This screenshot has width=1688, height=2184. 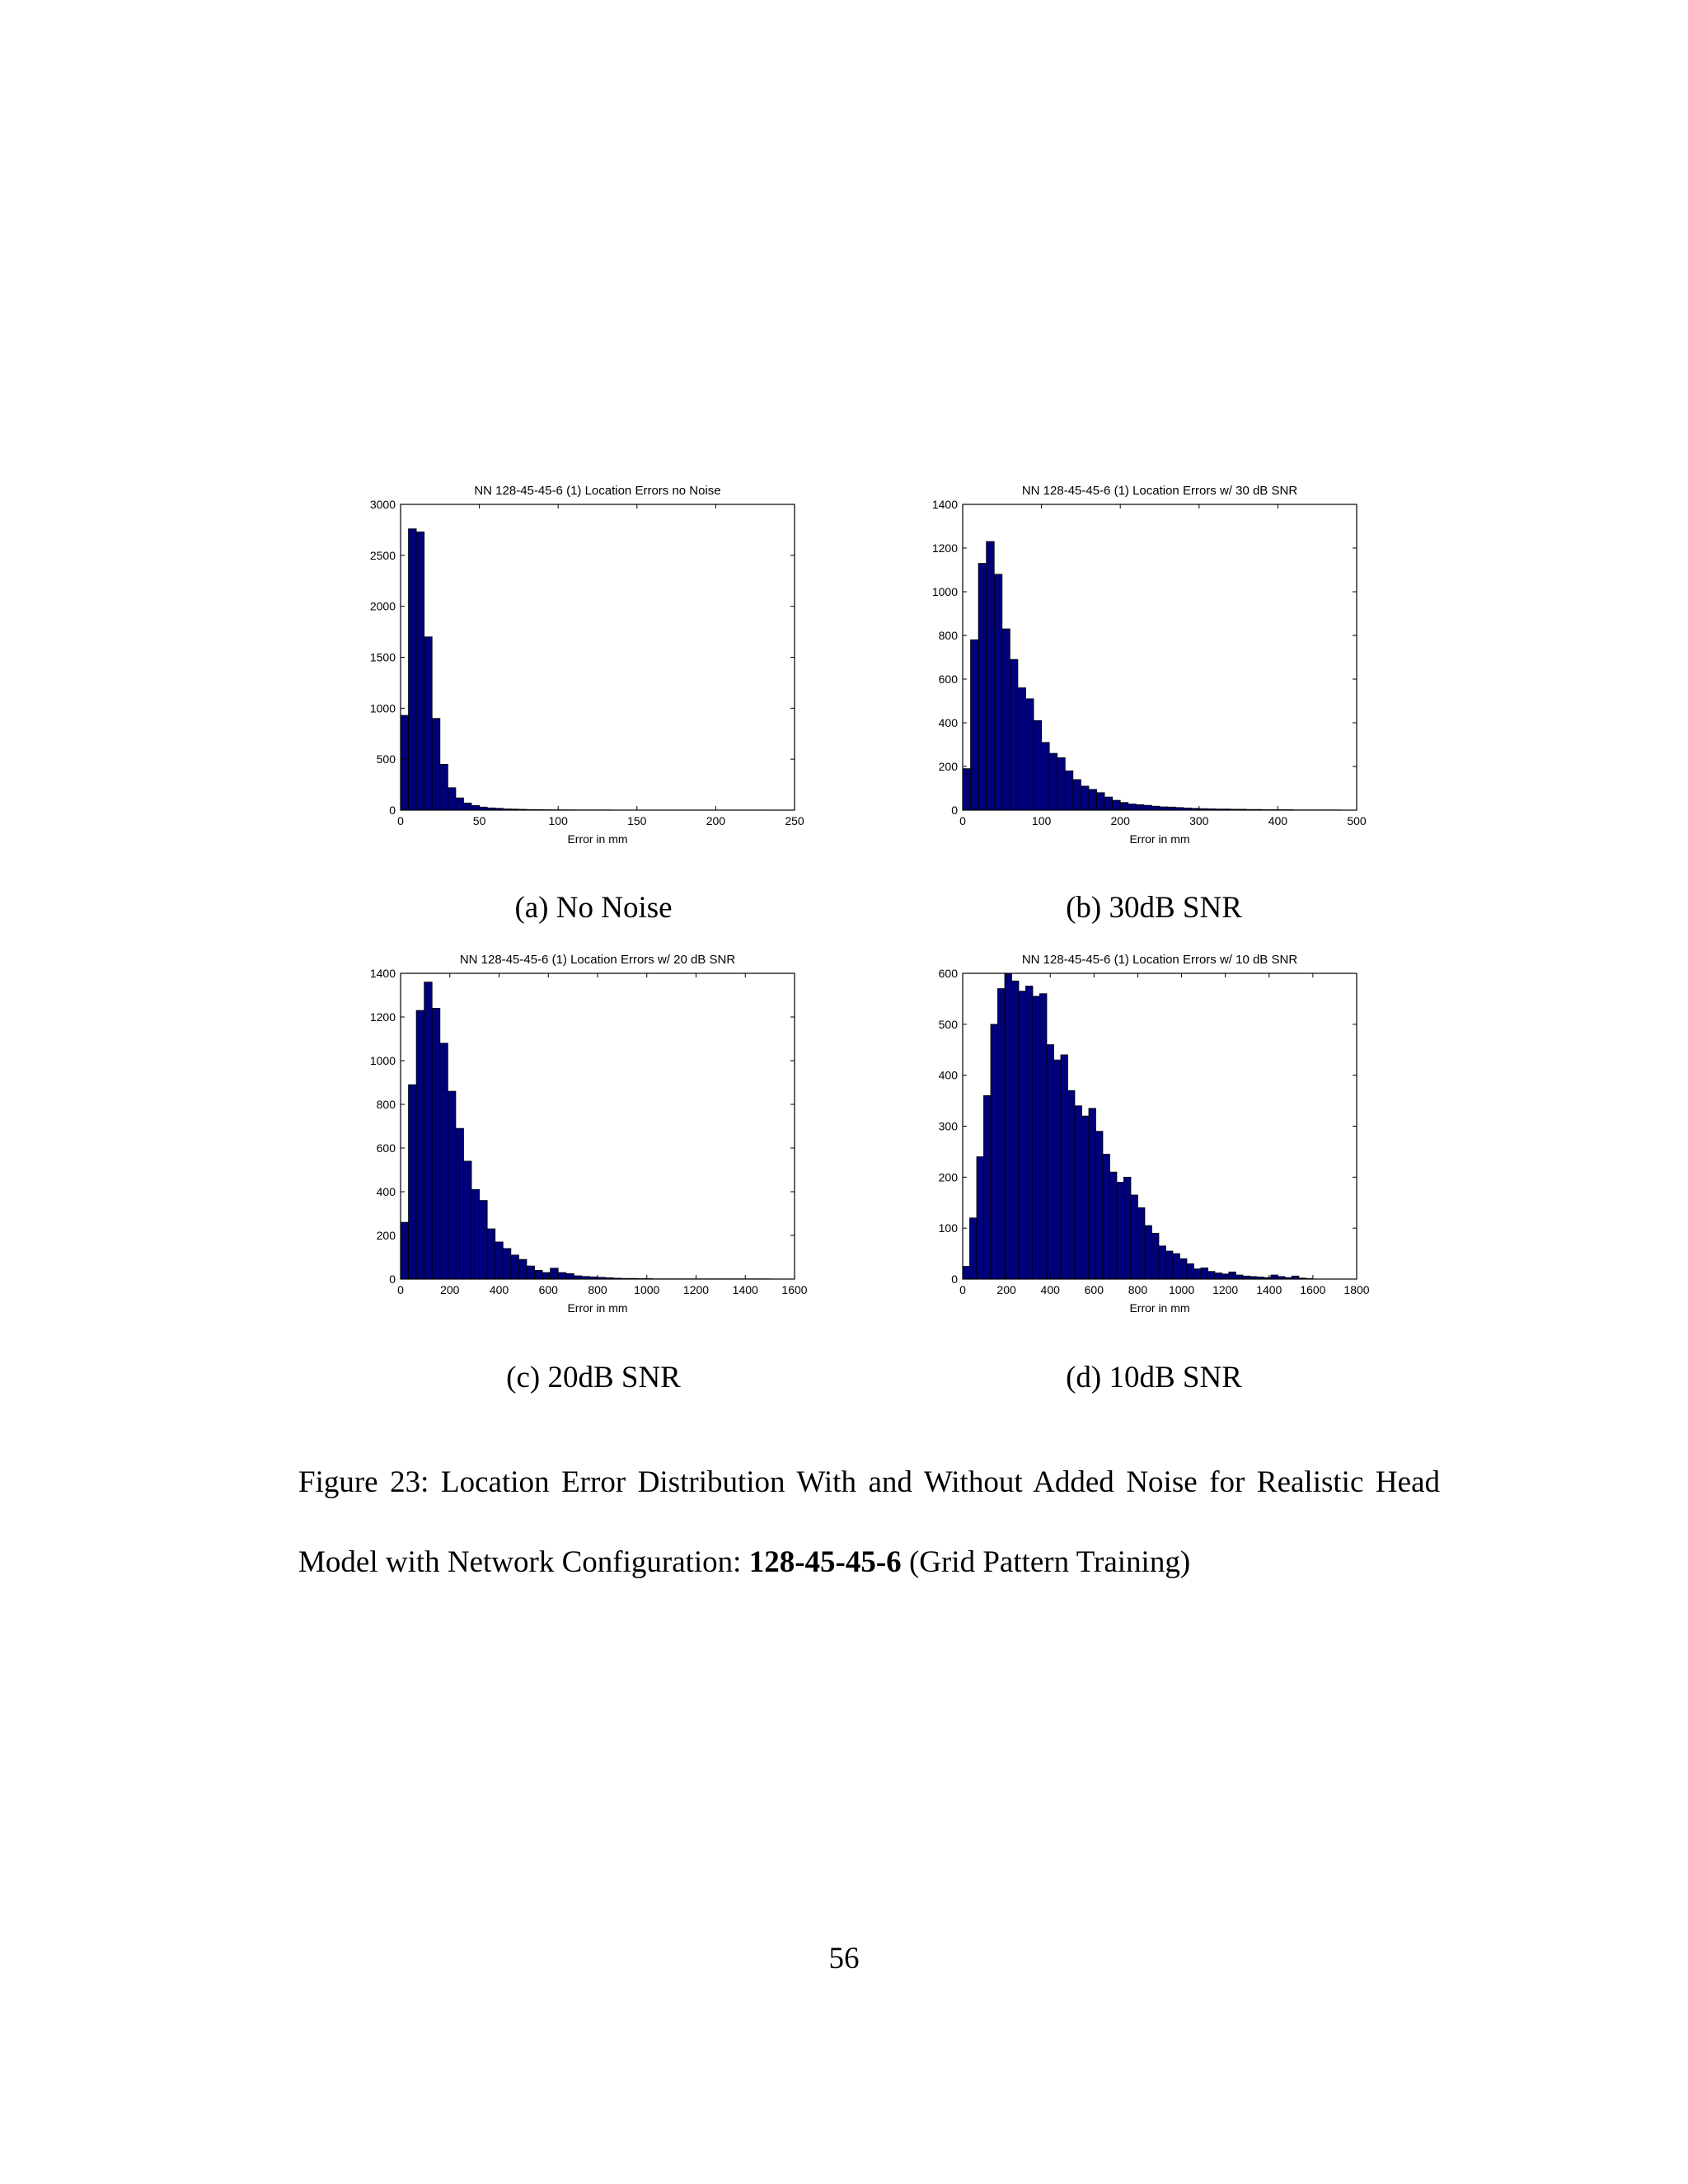 I want to click on x-tick-label: 1600, so click(x=1312, y=1289).